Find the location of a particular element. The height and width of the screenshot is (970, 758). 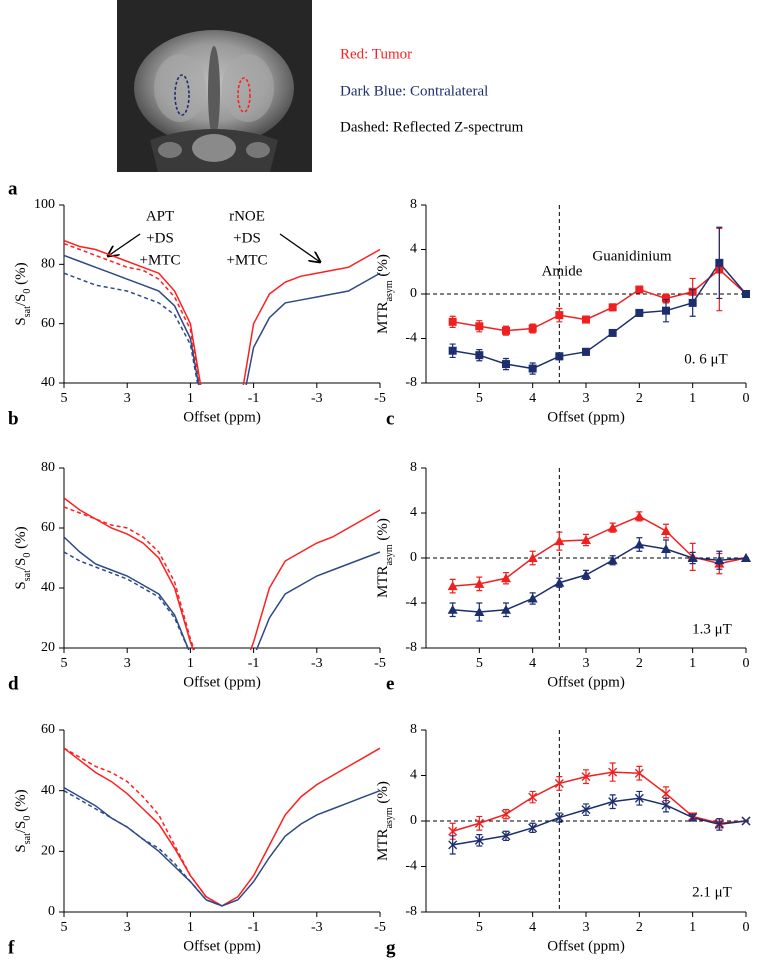

y-axis-title-part: 0 is located at coordinates (27, 291).